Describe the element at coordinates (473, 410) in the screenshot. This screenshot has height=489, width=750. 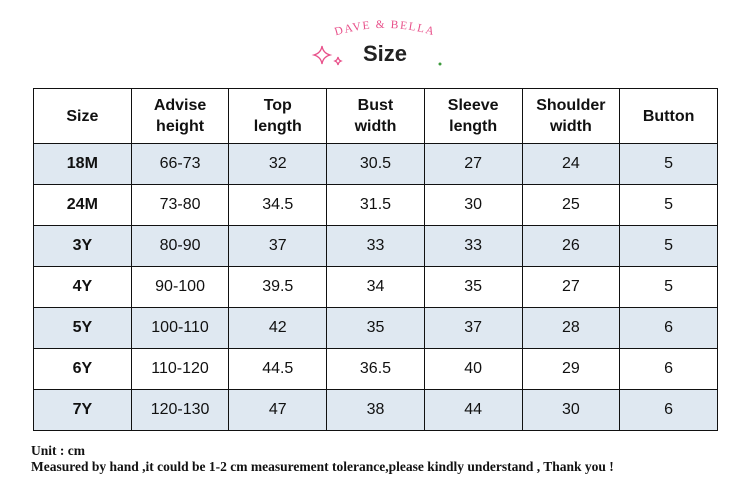
I see `table-cell: 44` at that location.